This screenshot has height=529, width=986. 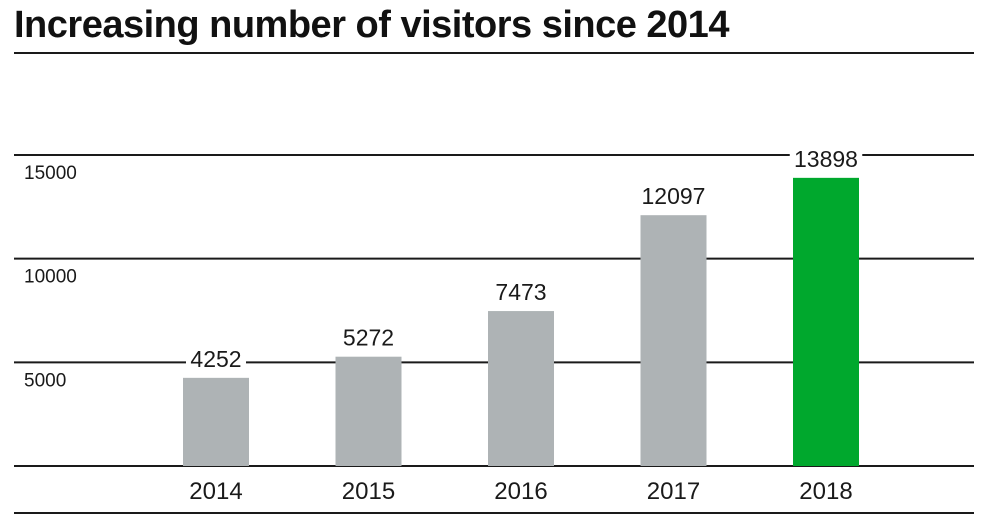 I want to click on bar-2018, so click(x=826, y=321).